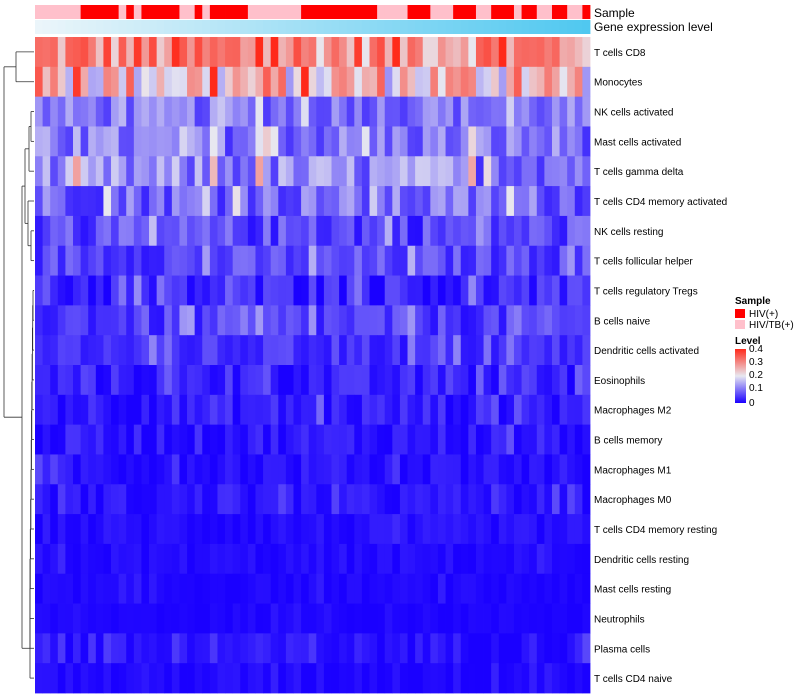  Describe the element at coordinates (763, 314) in the screenshot. I see `legend-label-hiv: HIV(+)` at that location.